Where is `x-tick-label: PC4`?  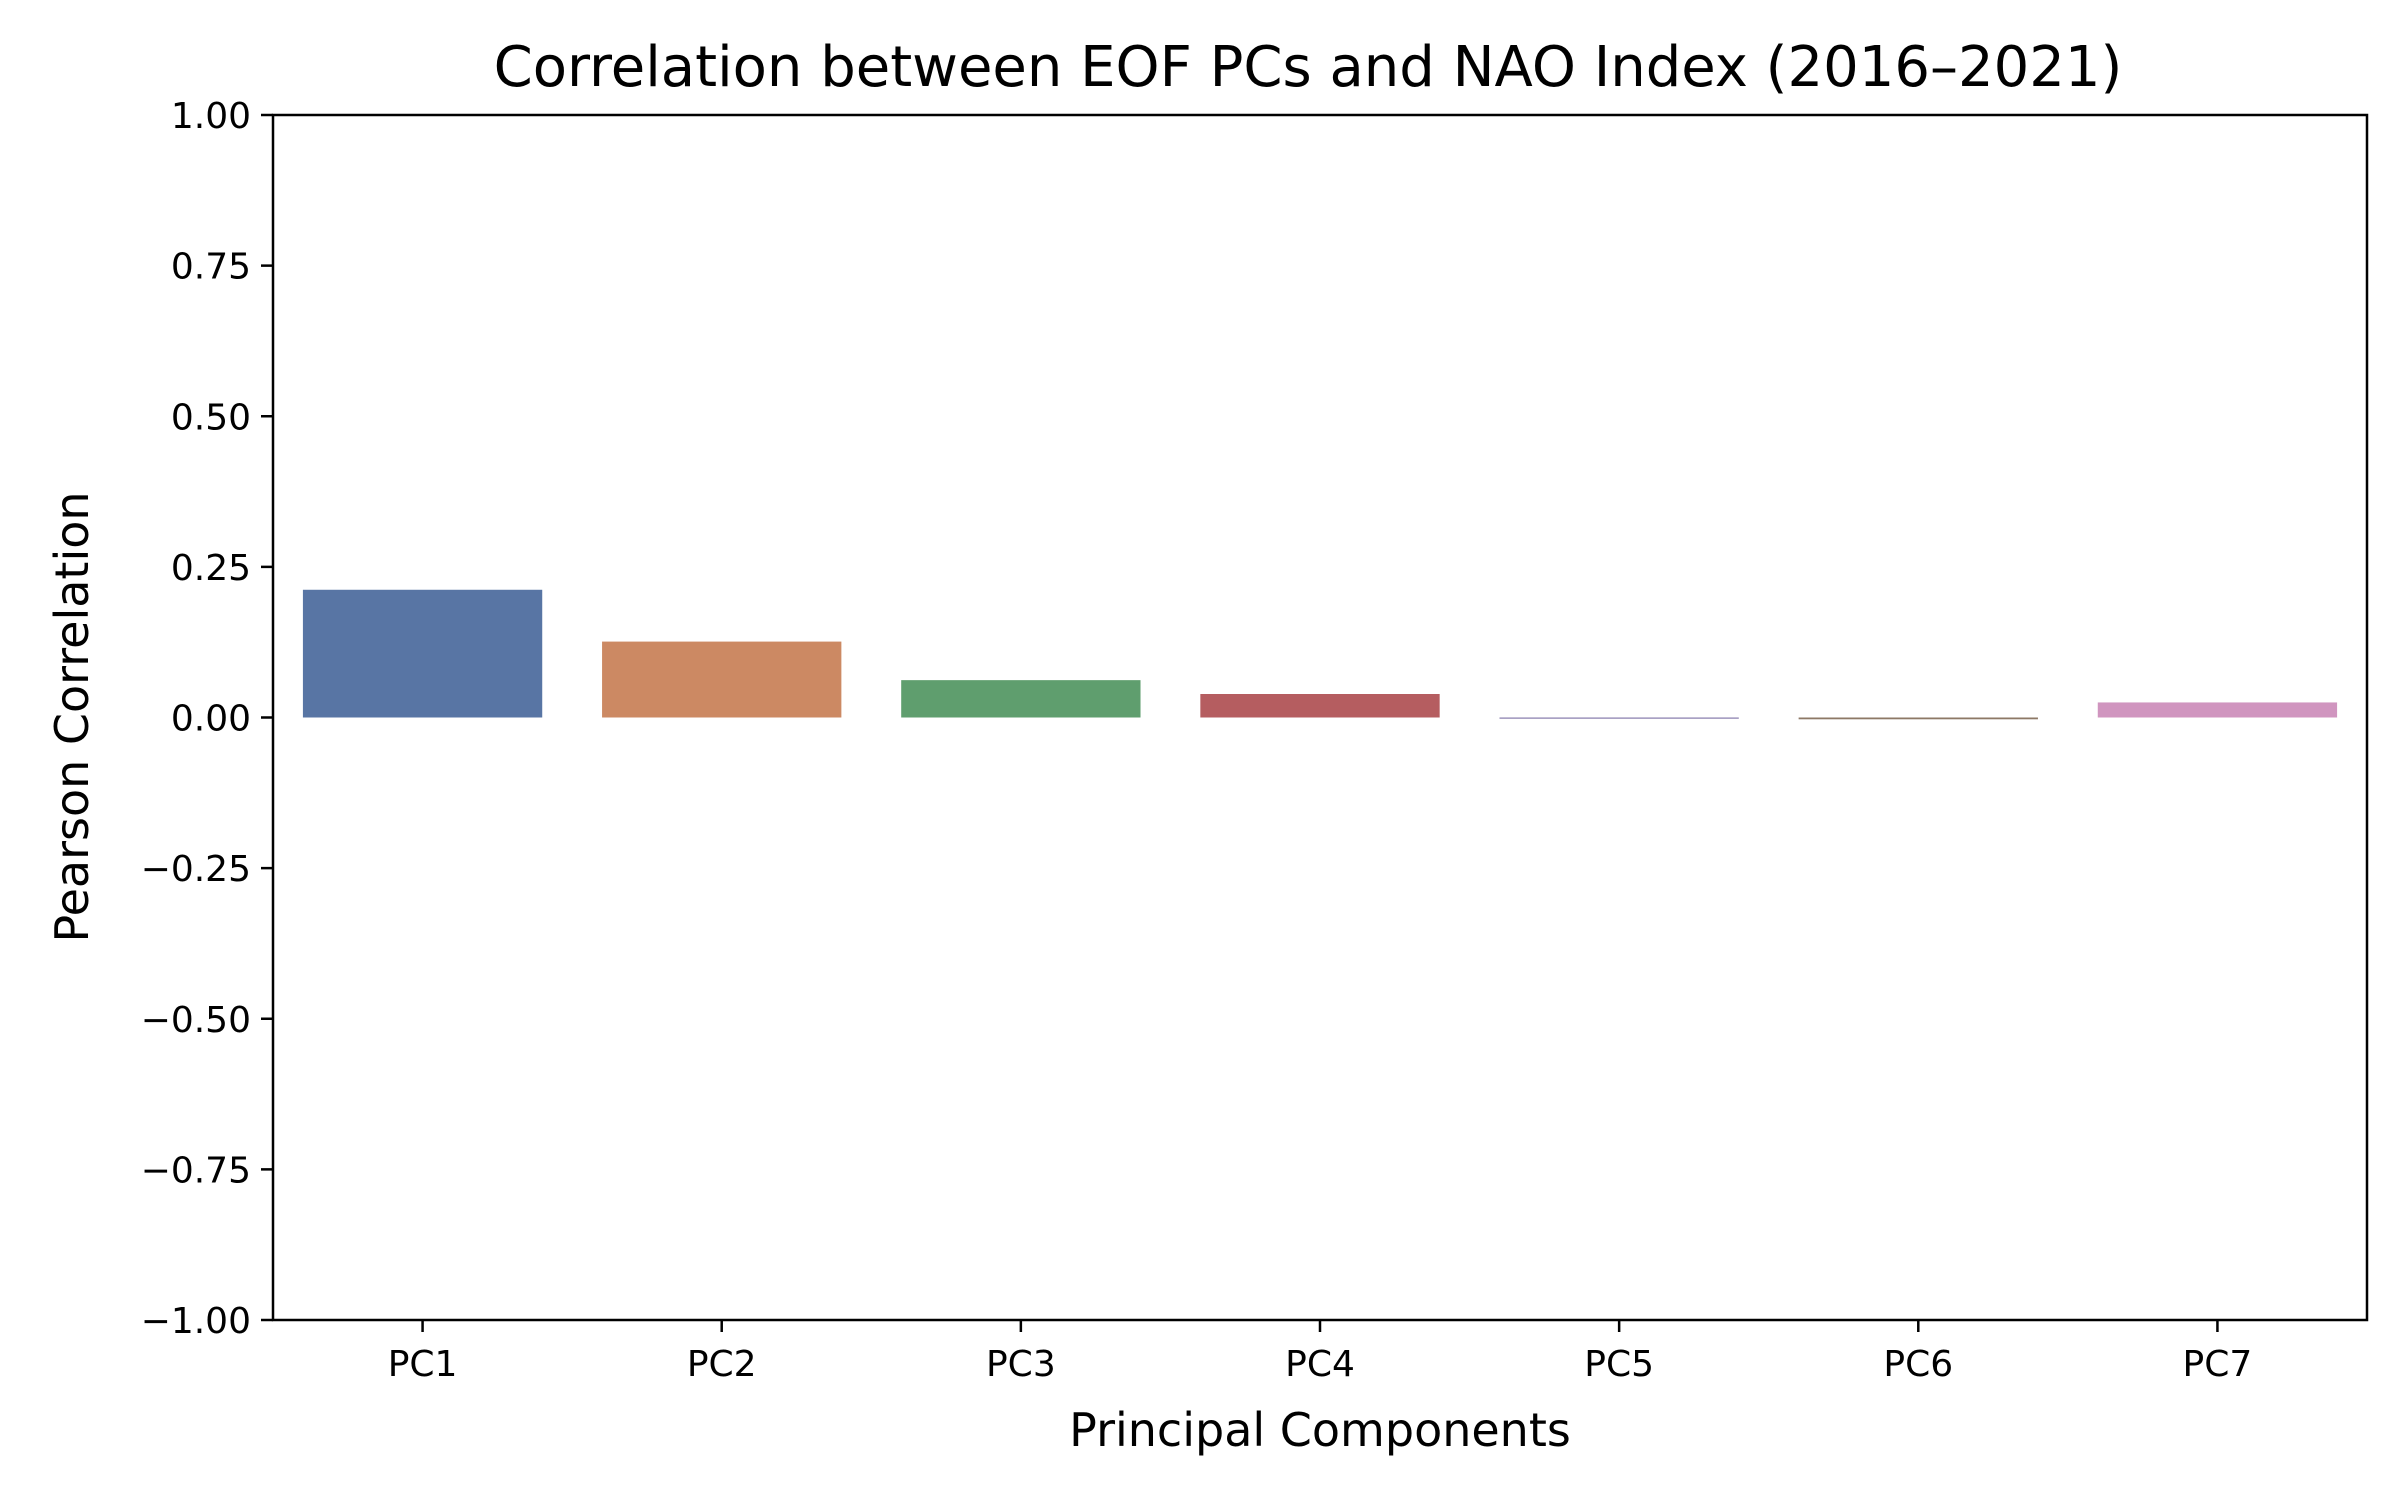
x-tick-label: PC4 is located at coordinates (1320, 1364).